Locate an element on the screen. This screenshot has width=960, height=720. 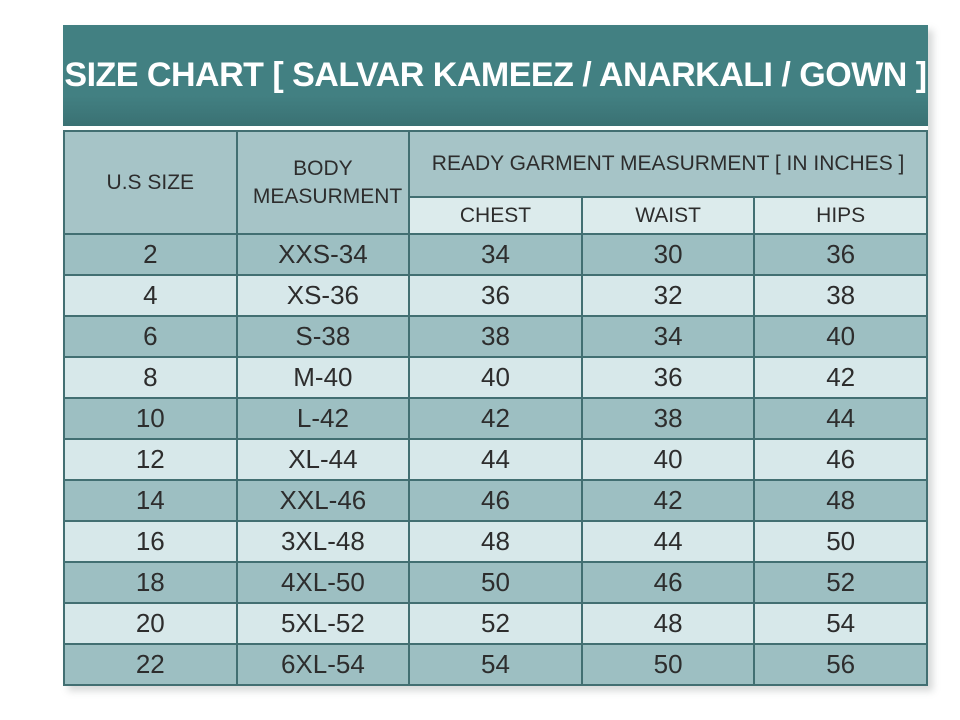
body-measurement-cell: XS-36 is located at coordinates (323, 295).